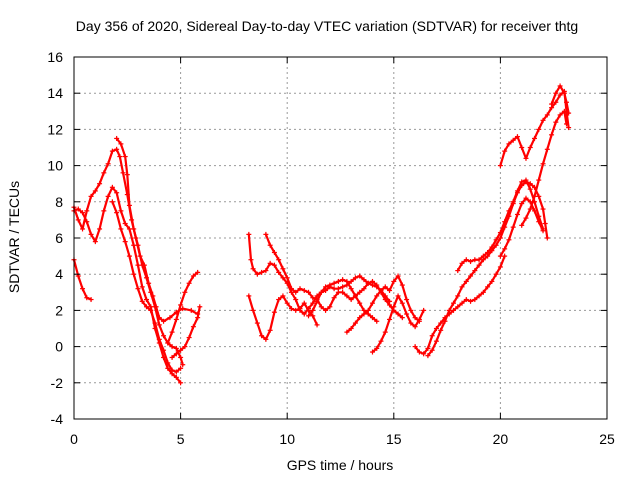 This screenshot has height=480, width=640. What do you see at coordinates (383, 304) in the screenshot?
I see `series-track` at bounding box center [383, 304].